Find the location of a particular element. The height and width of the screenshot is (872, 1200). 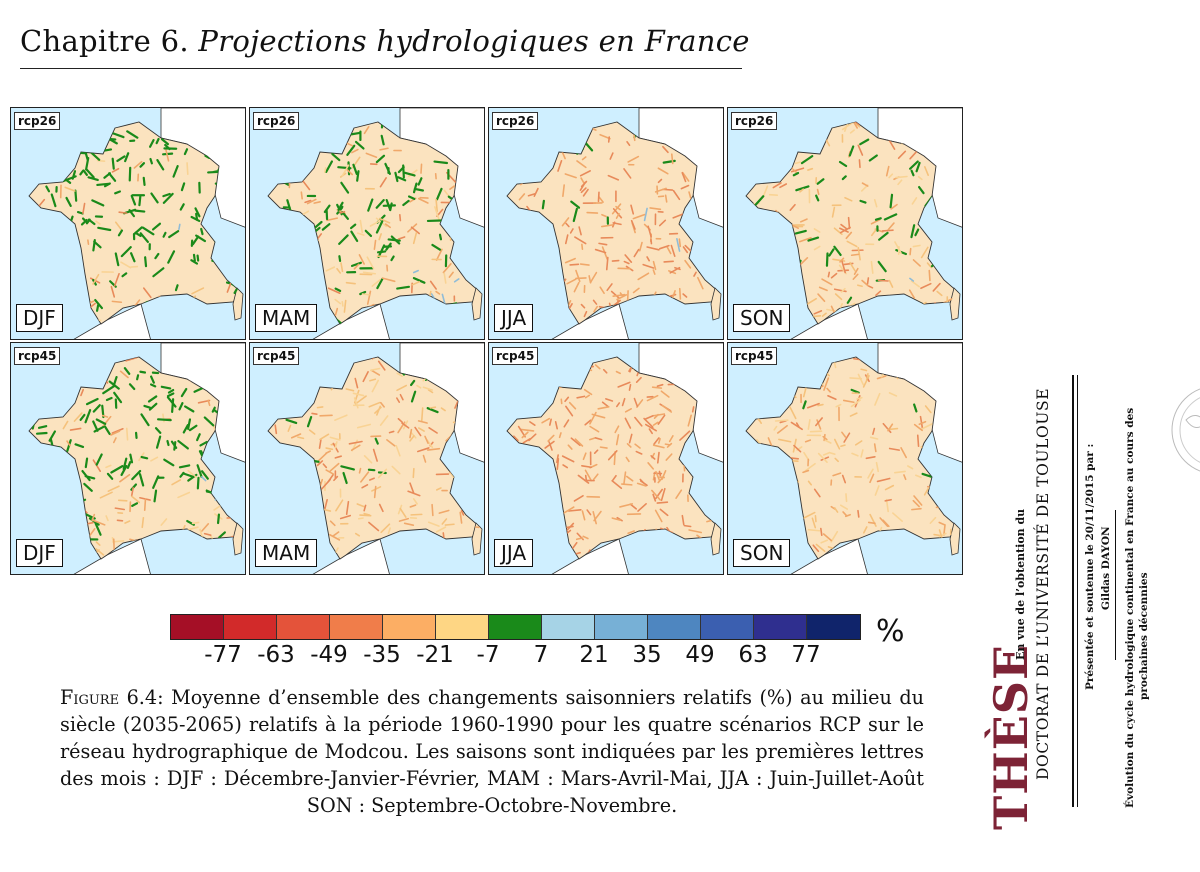

cover-subject-line2: prochaines décennies is located at coordinates (1144, 636).